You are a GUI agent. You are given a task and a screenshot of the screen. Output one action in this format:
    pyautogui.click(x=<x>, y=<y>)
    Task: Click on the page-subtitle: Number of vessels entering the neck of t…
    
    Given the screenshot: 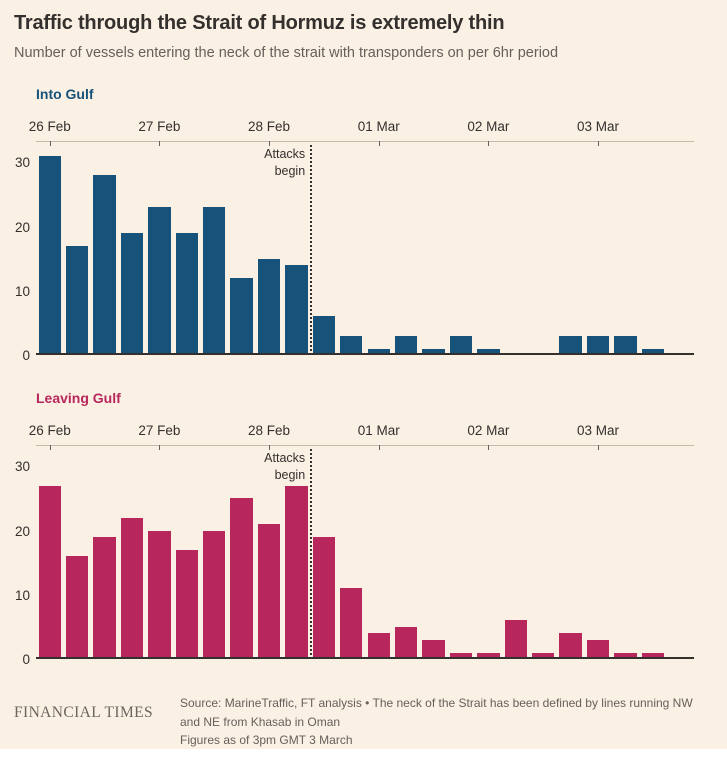 What is the action you would take?
    pyautogui.click(x=286, y=53)
    